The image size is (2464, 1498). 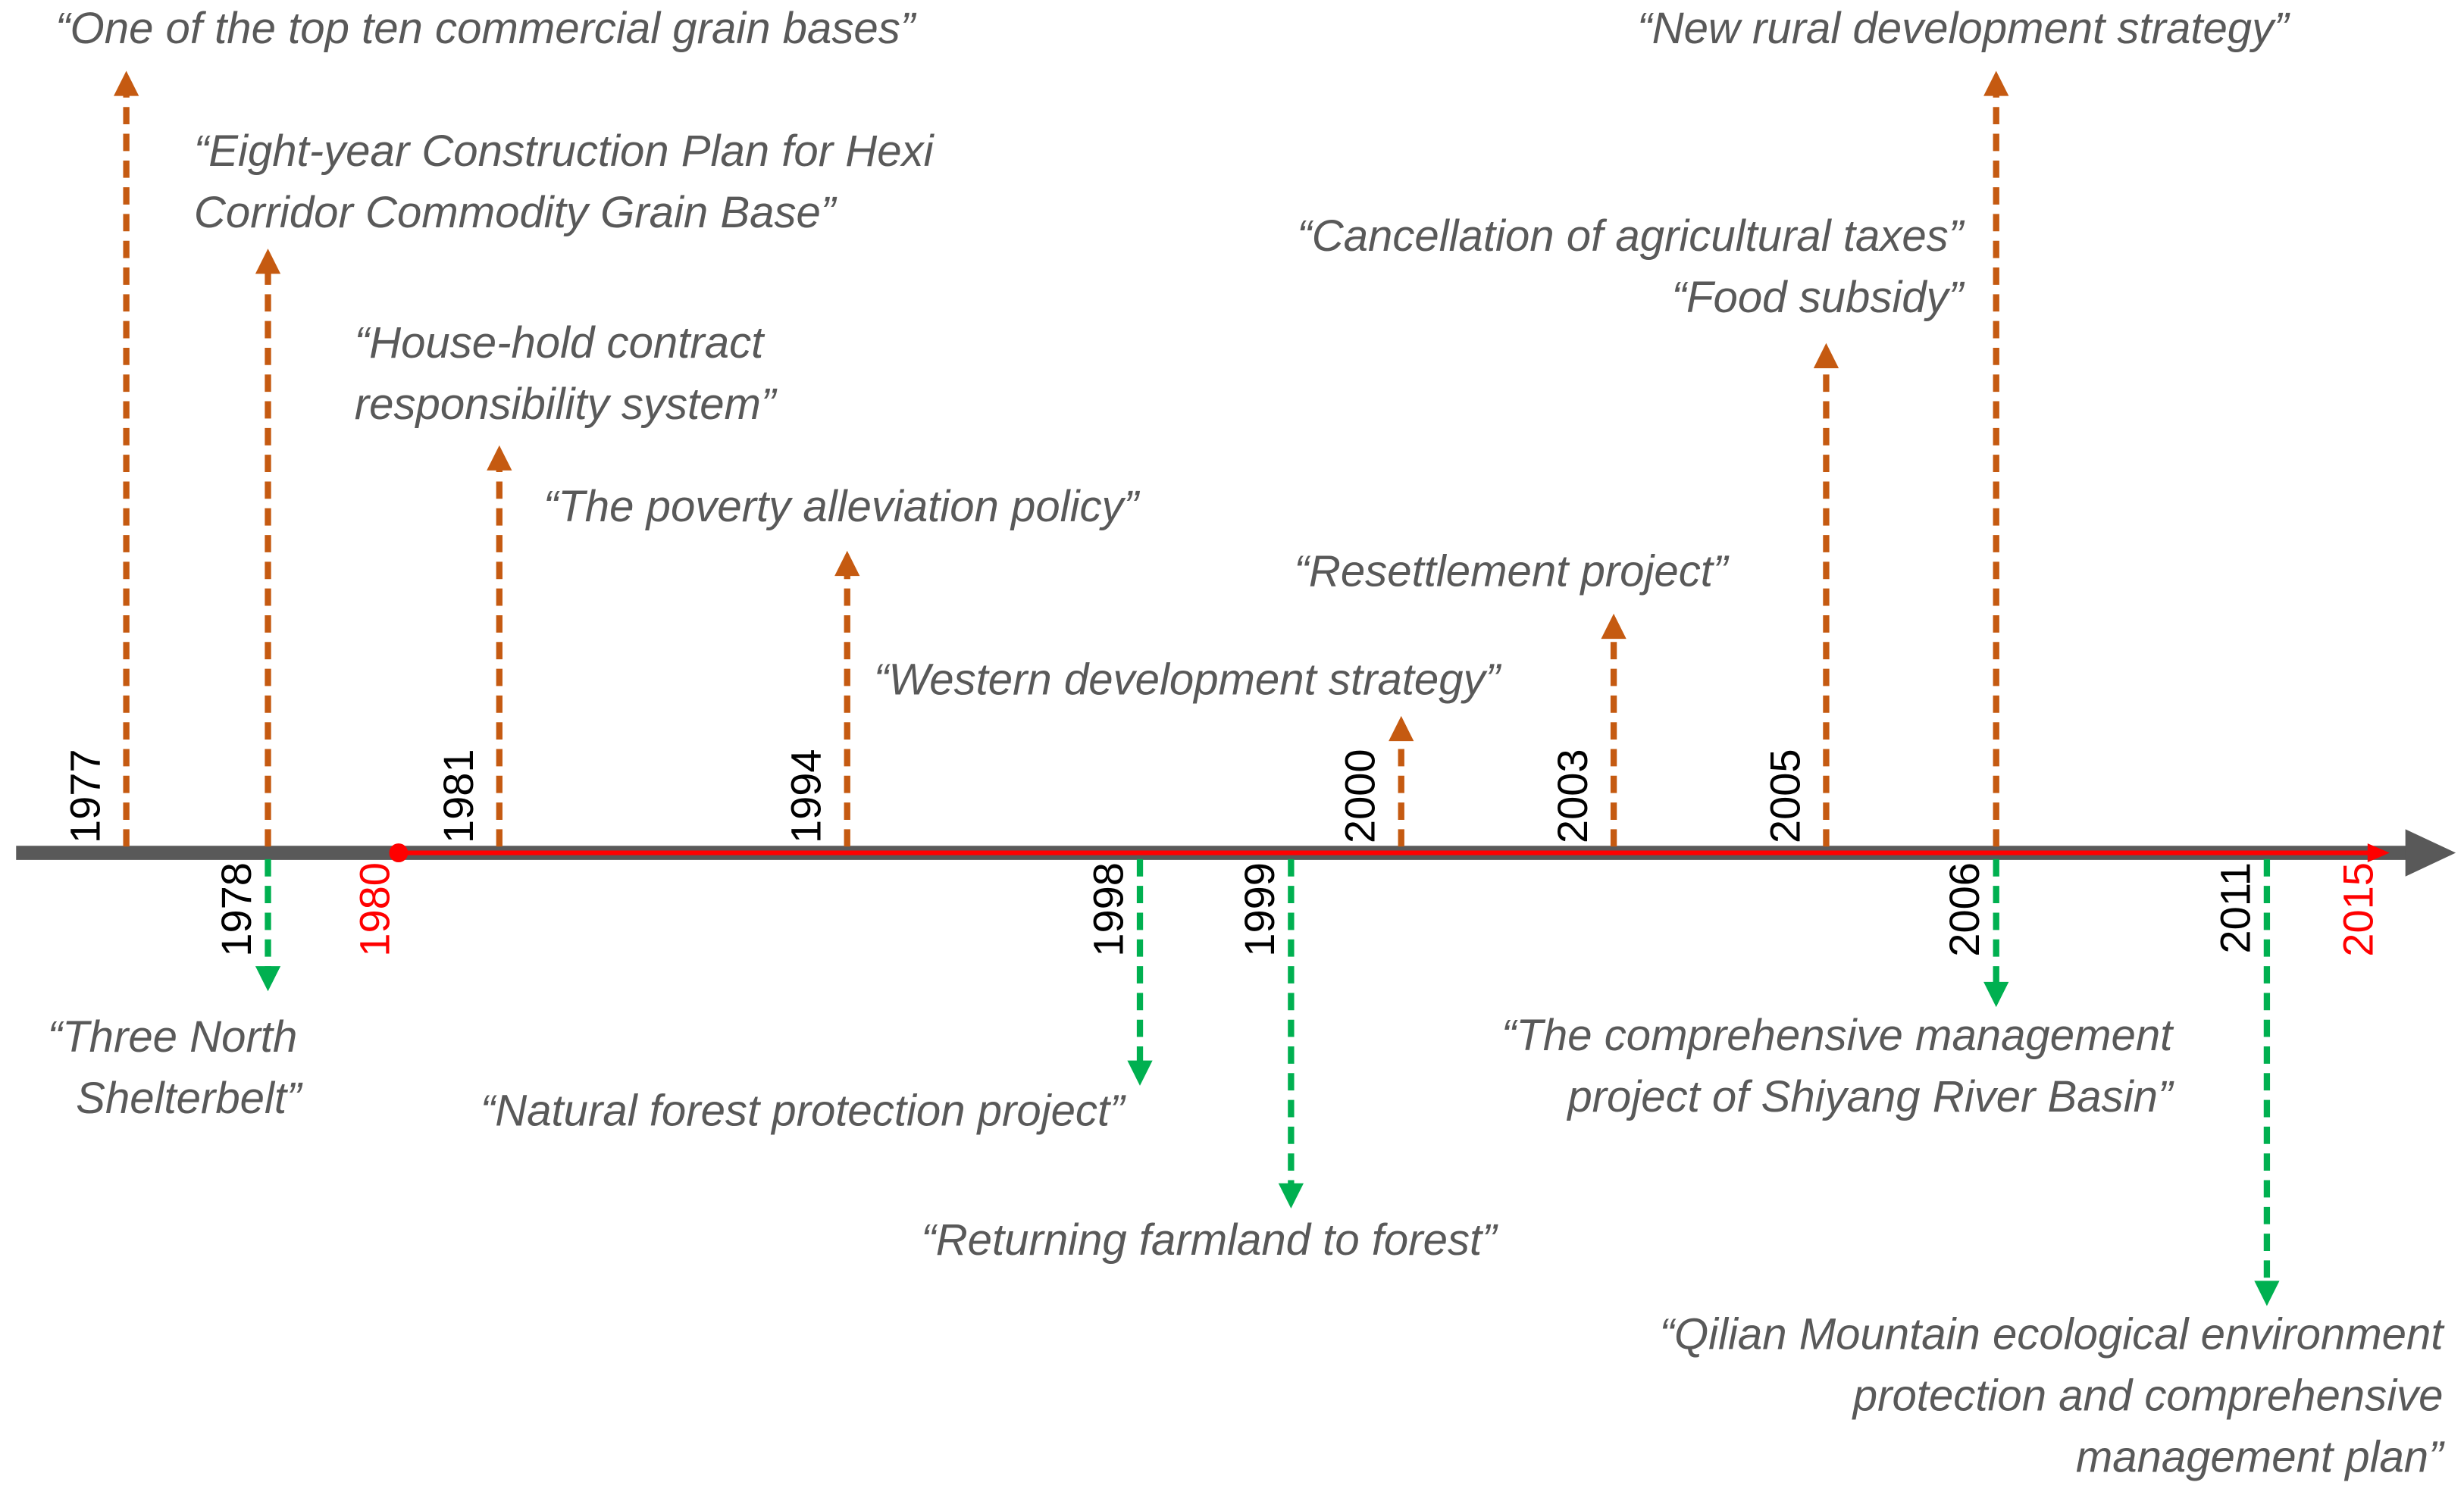 What do you see at coordinates (2357, 909) in the screenshot?
I see `end-year: 2015` at bounding box center [2357, 909].